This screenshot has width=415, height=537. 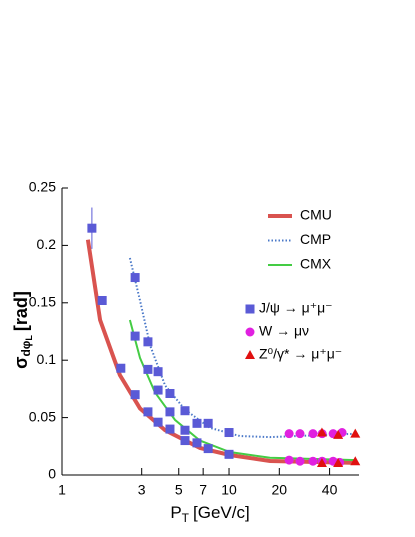 What do you see at coordinates (296, 308) in the screenshot?
I see `legend-label: J/ψ → μ⁺μ⁻` at bounding box center [296, 308].